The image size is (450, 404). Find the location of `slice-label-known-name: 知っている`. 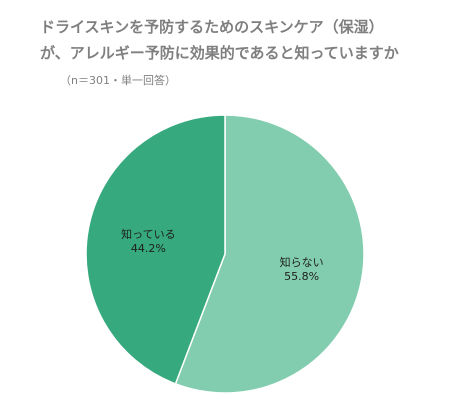

slice-label-known-name: 知っている is located at coordinates (148, 234).